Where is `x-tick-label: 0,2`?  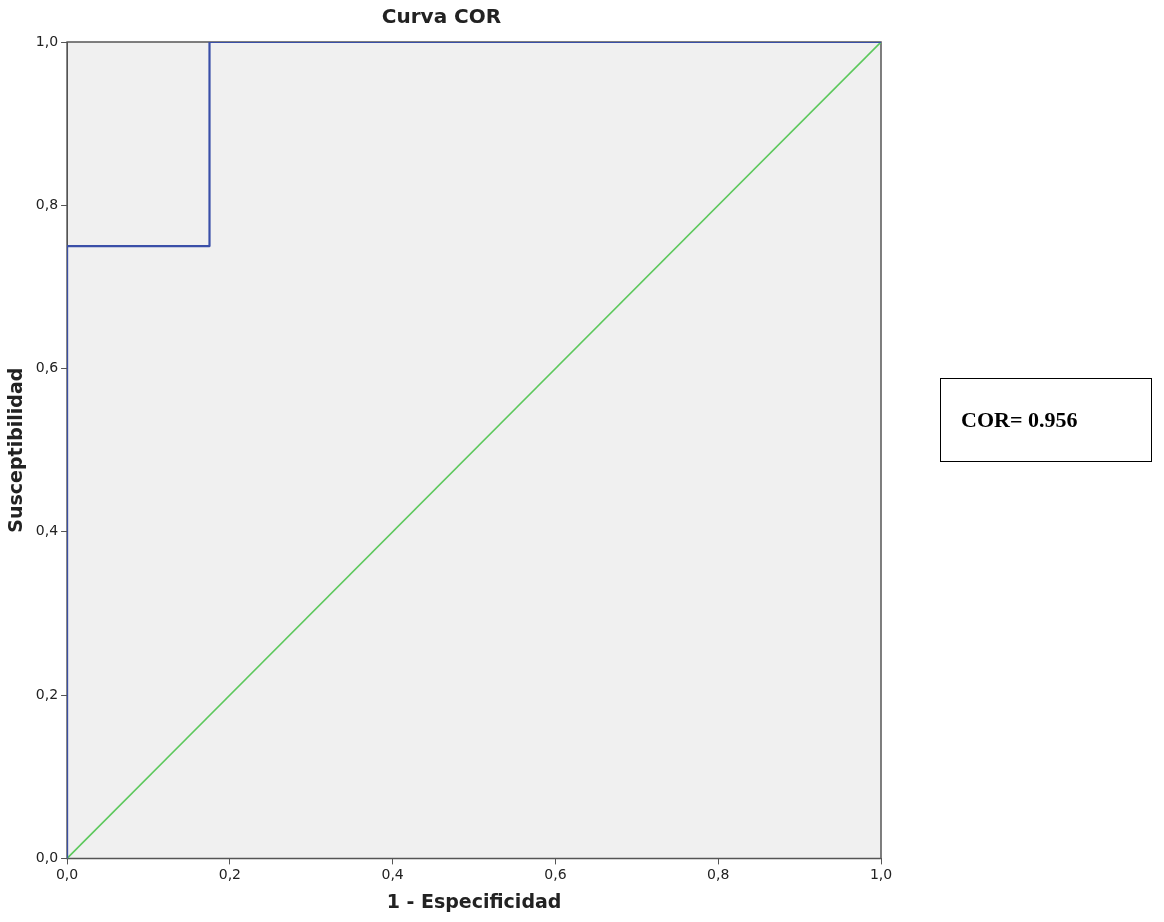
x-tick-label: 0,2 is located at coordinates (229, 874).